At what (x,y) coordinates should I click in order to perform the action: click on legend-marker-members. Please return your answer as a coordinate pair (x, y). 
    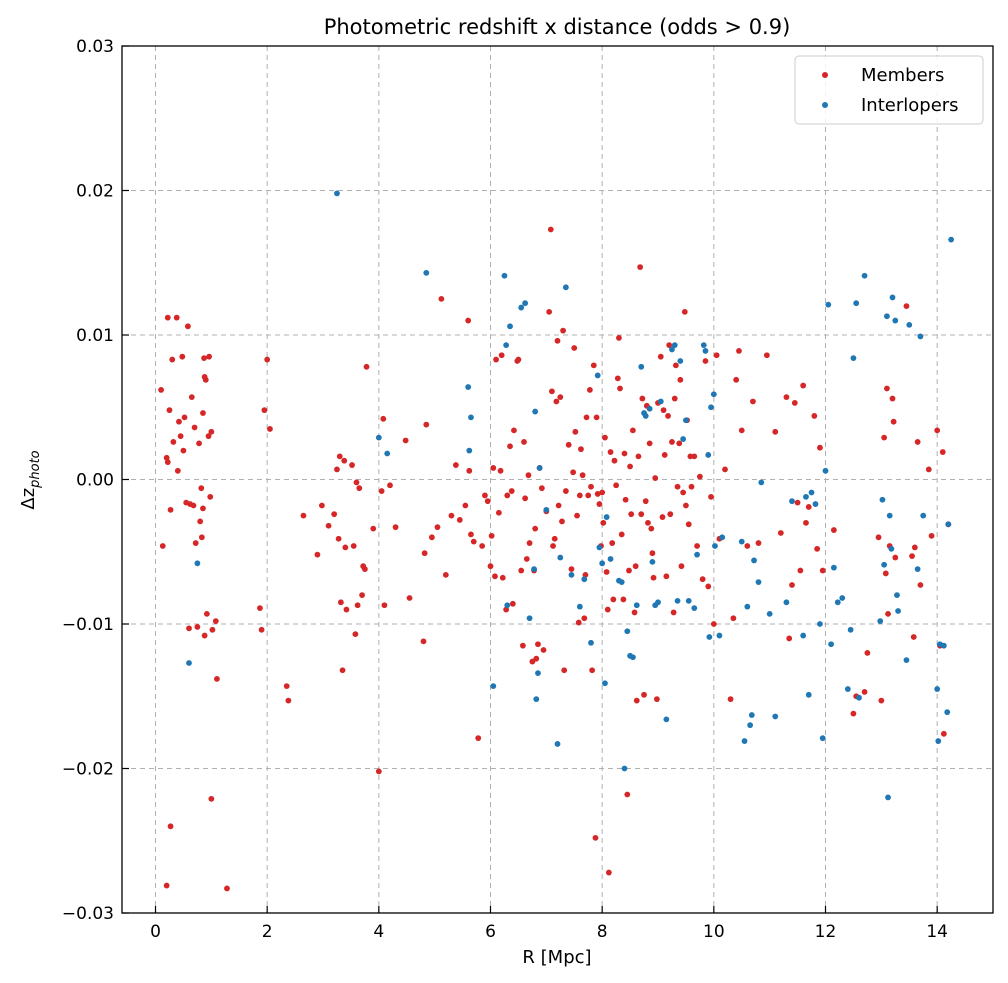
    Looking at the image, I should click on (825, 75).